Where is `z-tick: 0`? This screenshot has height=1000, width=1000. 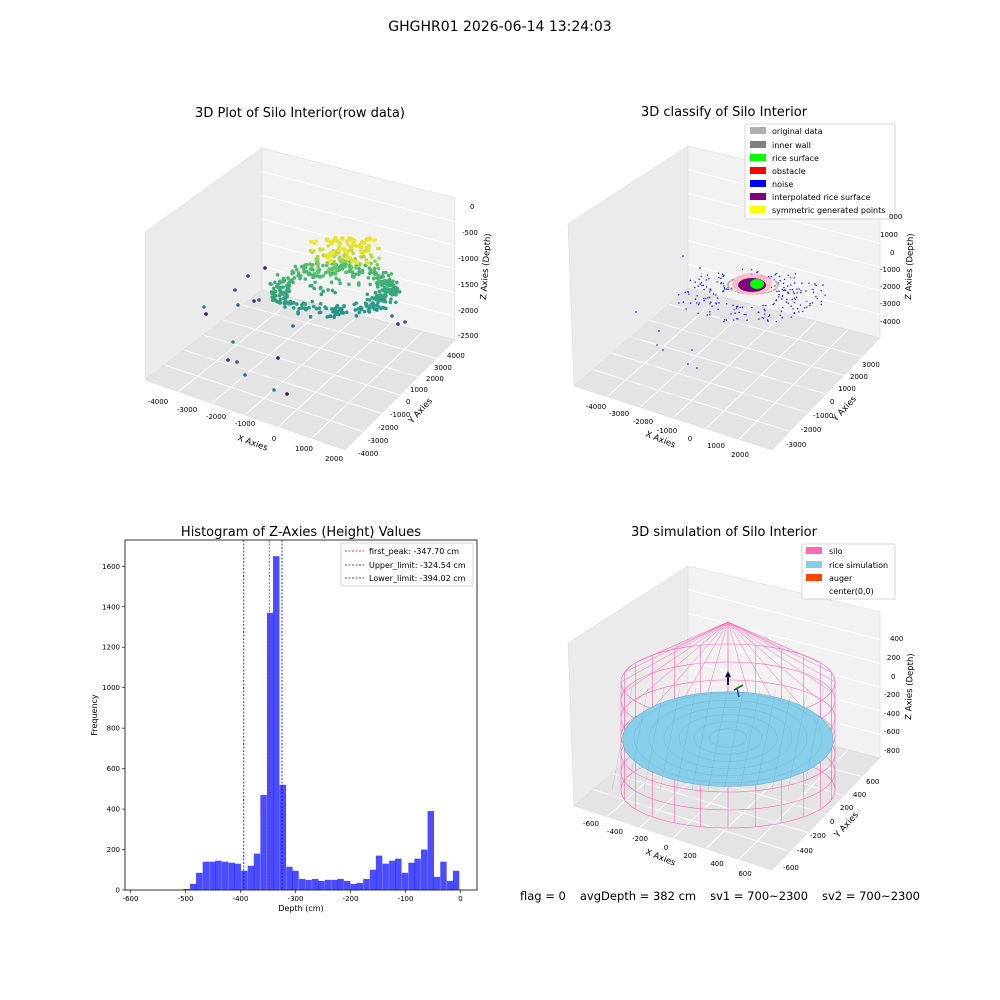
z-tick: 0 is located at coordinates (892, 253).